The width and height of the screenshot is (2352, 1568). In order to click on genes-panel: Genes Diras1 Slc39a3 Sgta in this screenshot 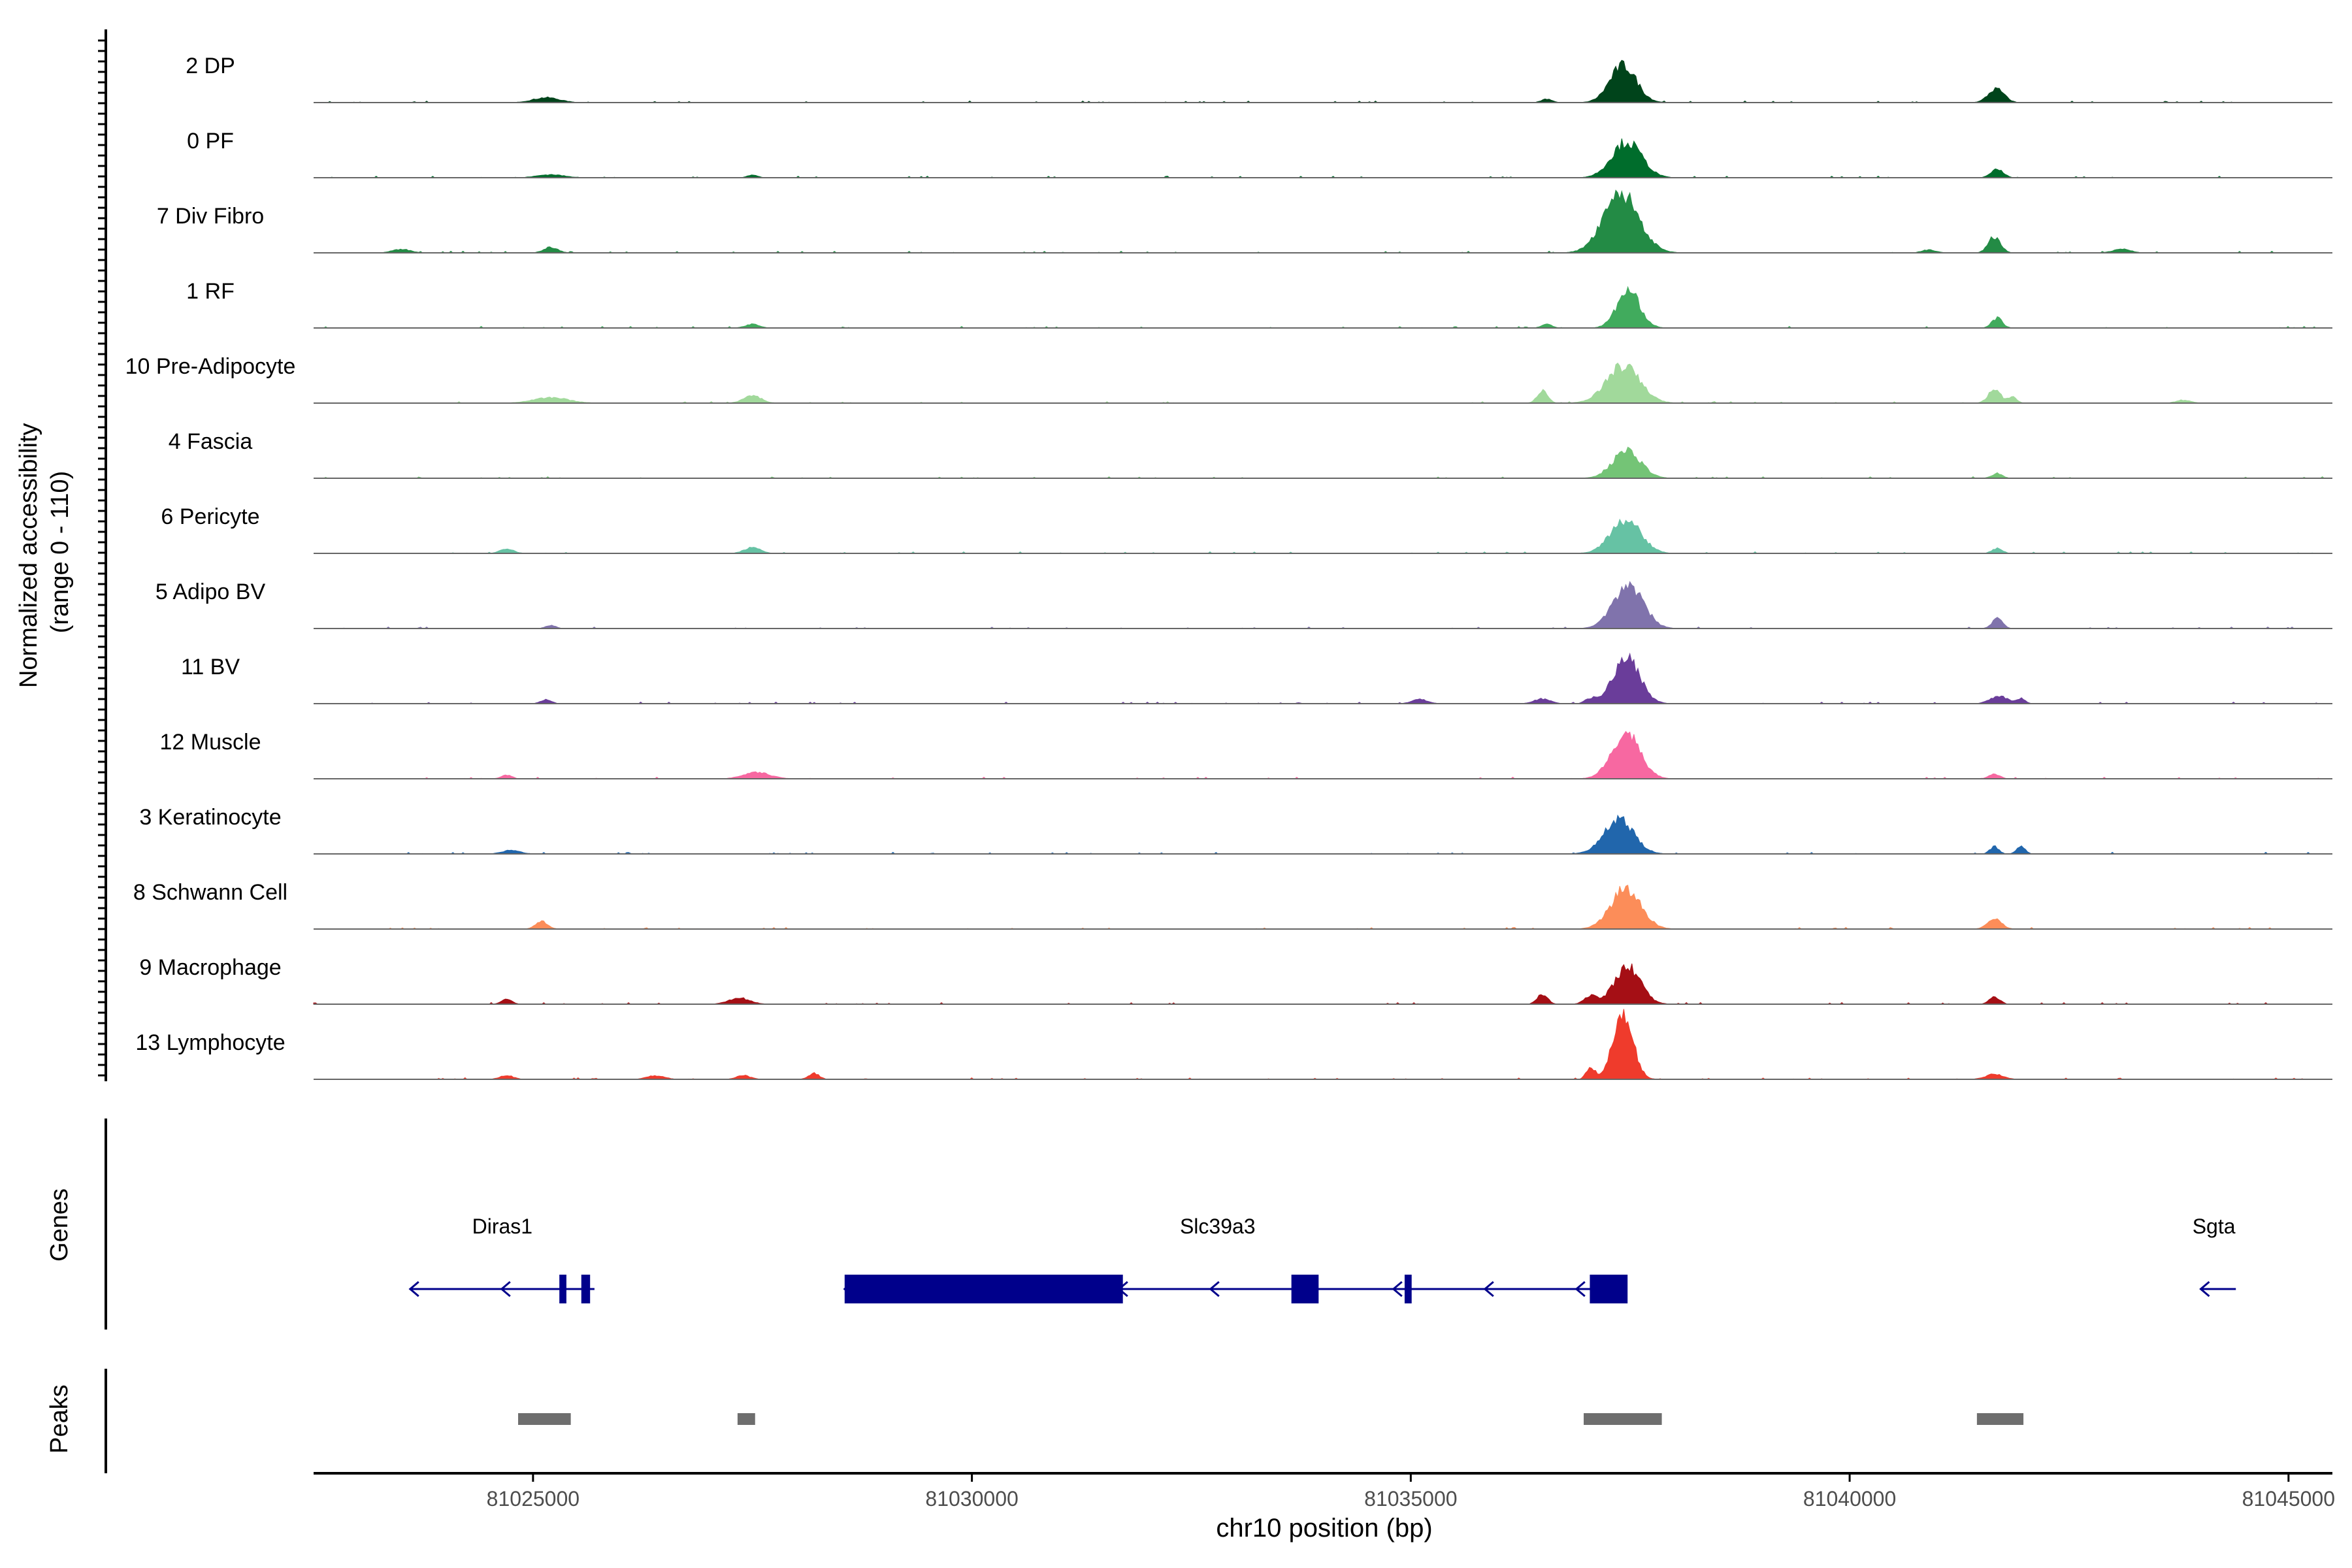, I will do `click(1141, 1224)`.